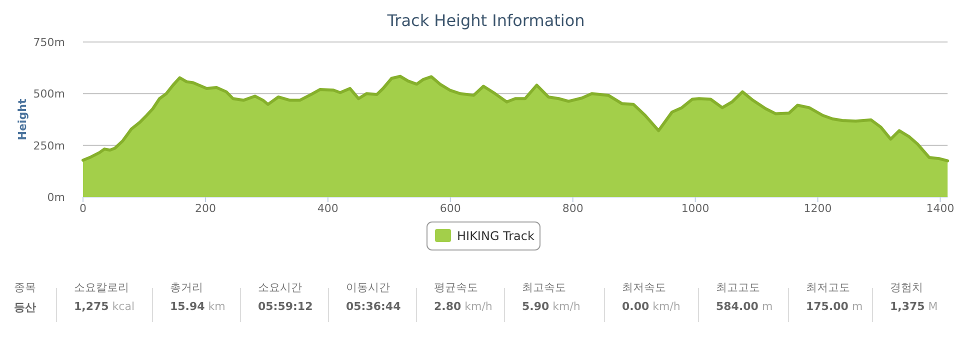  I want to click on x-tick-label: 200, so click(205, 208).